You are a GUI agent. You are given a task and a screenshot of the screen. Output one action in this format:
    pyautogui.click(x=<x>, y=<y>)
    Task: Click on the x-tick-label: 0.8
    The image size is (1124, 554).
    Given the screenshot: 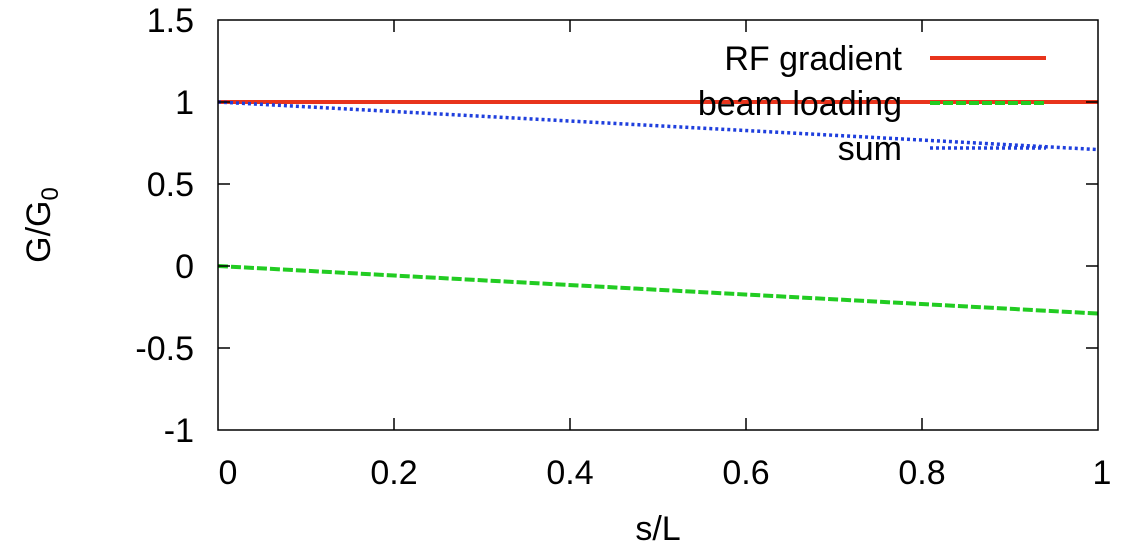 What is the action you would take?
    pyautogui.click(x=921, y=473)
    